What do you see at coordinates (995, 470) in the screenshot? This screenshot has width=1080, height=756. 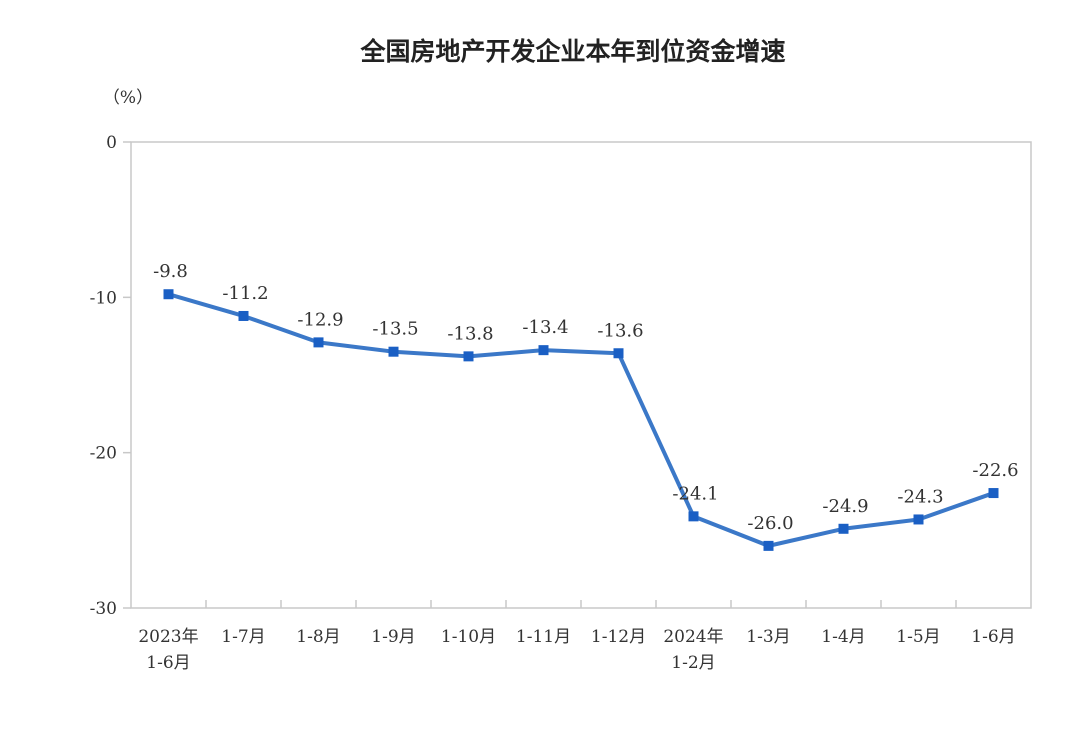 I see `data-label: -22.6` at bounding box center [995, 470].